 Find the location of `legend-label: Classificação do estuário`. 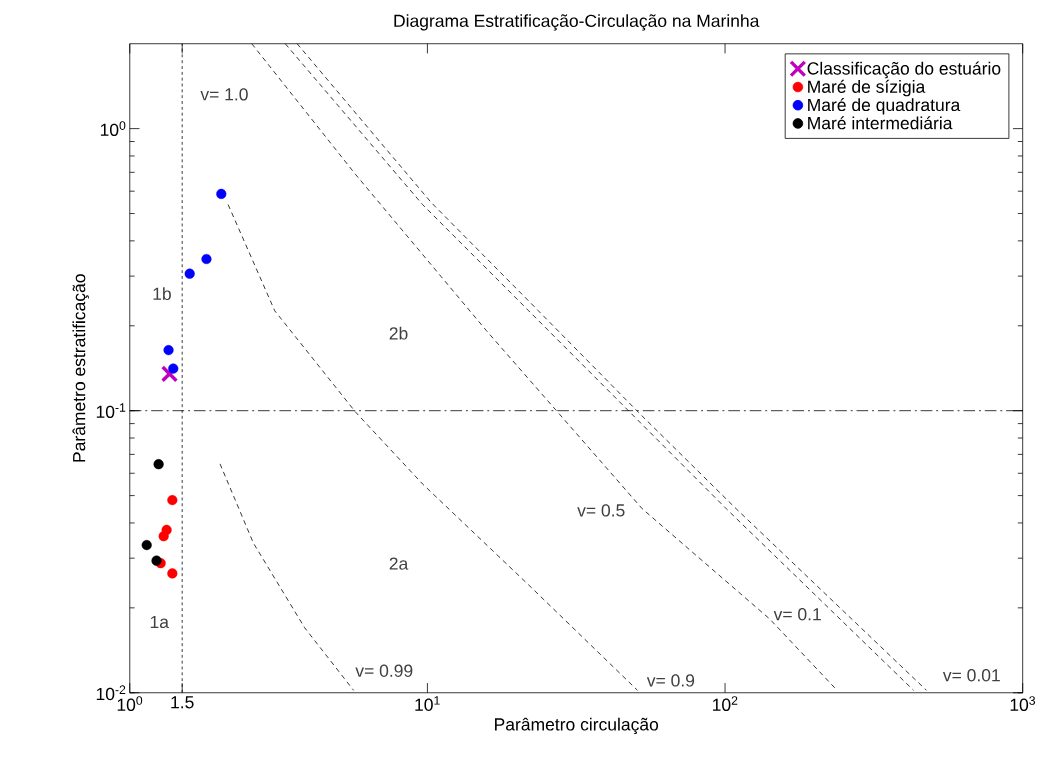

legend-label: Classificação do estuário is located at coordinates (904, 70).